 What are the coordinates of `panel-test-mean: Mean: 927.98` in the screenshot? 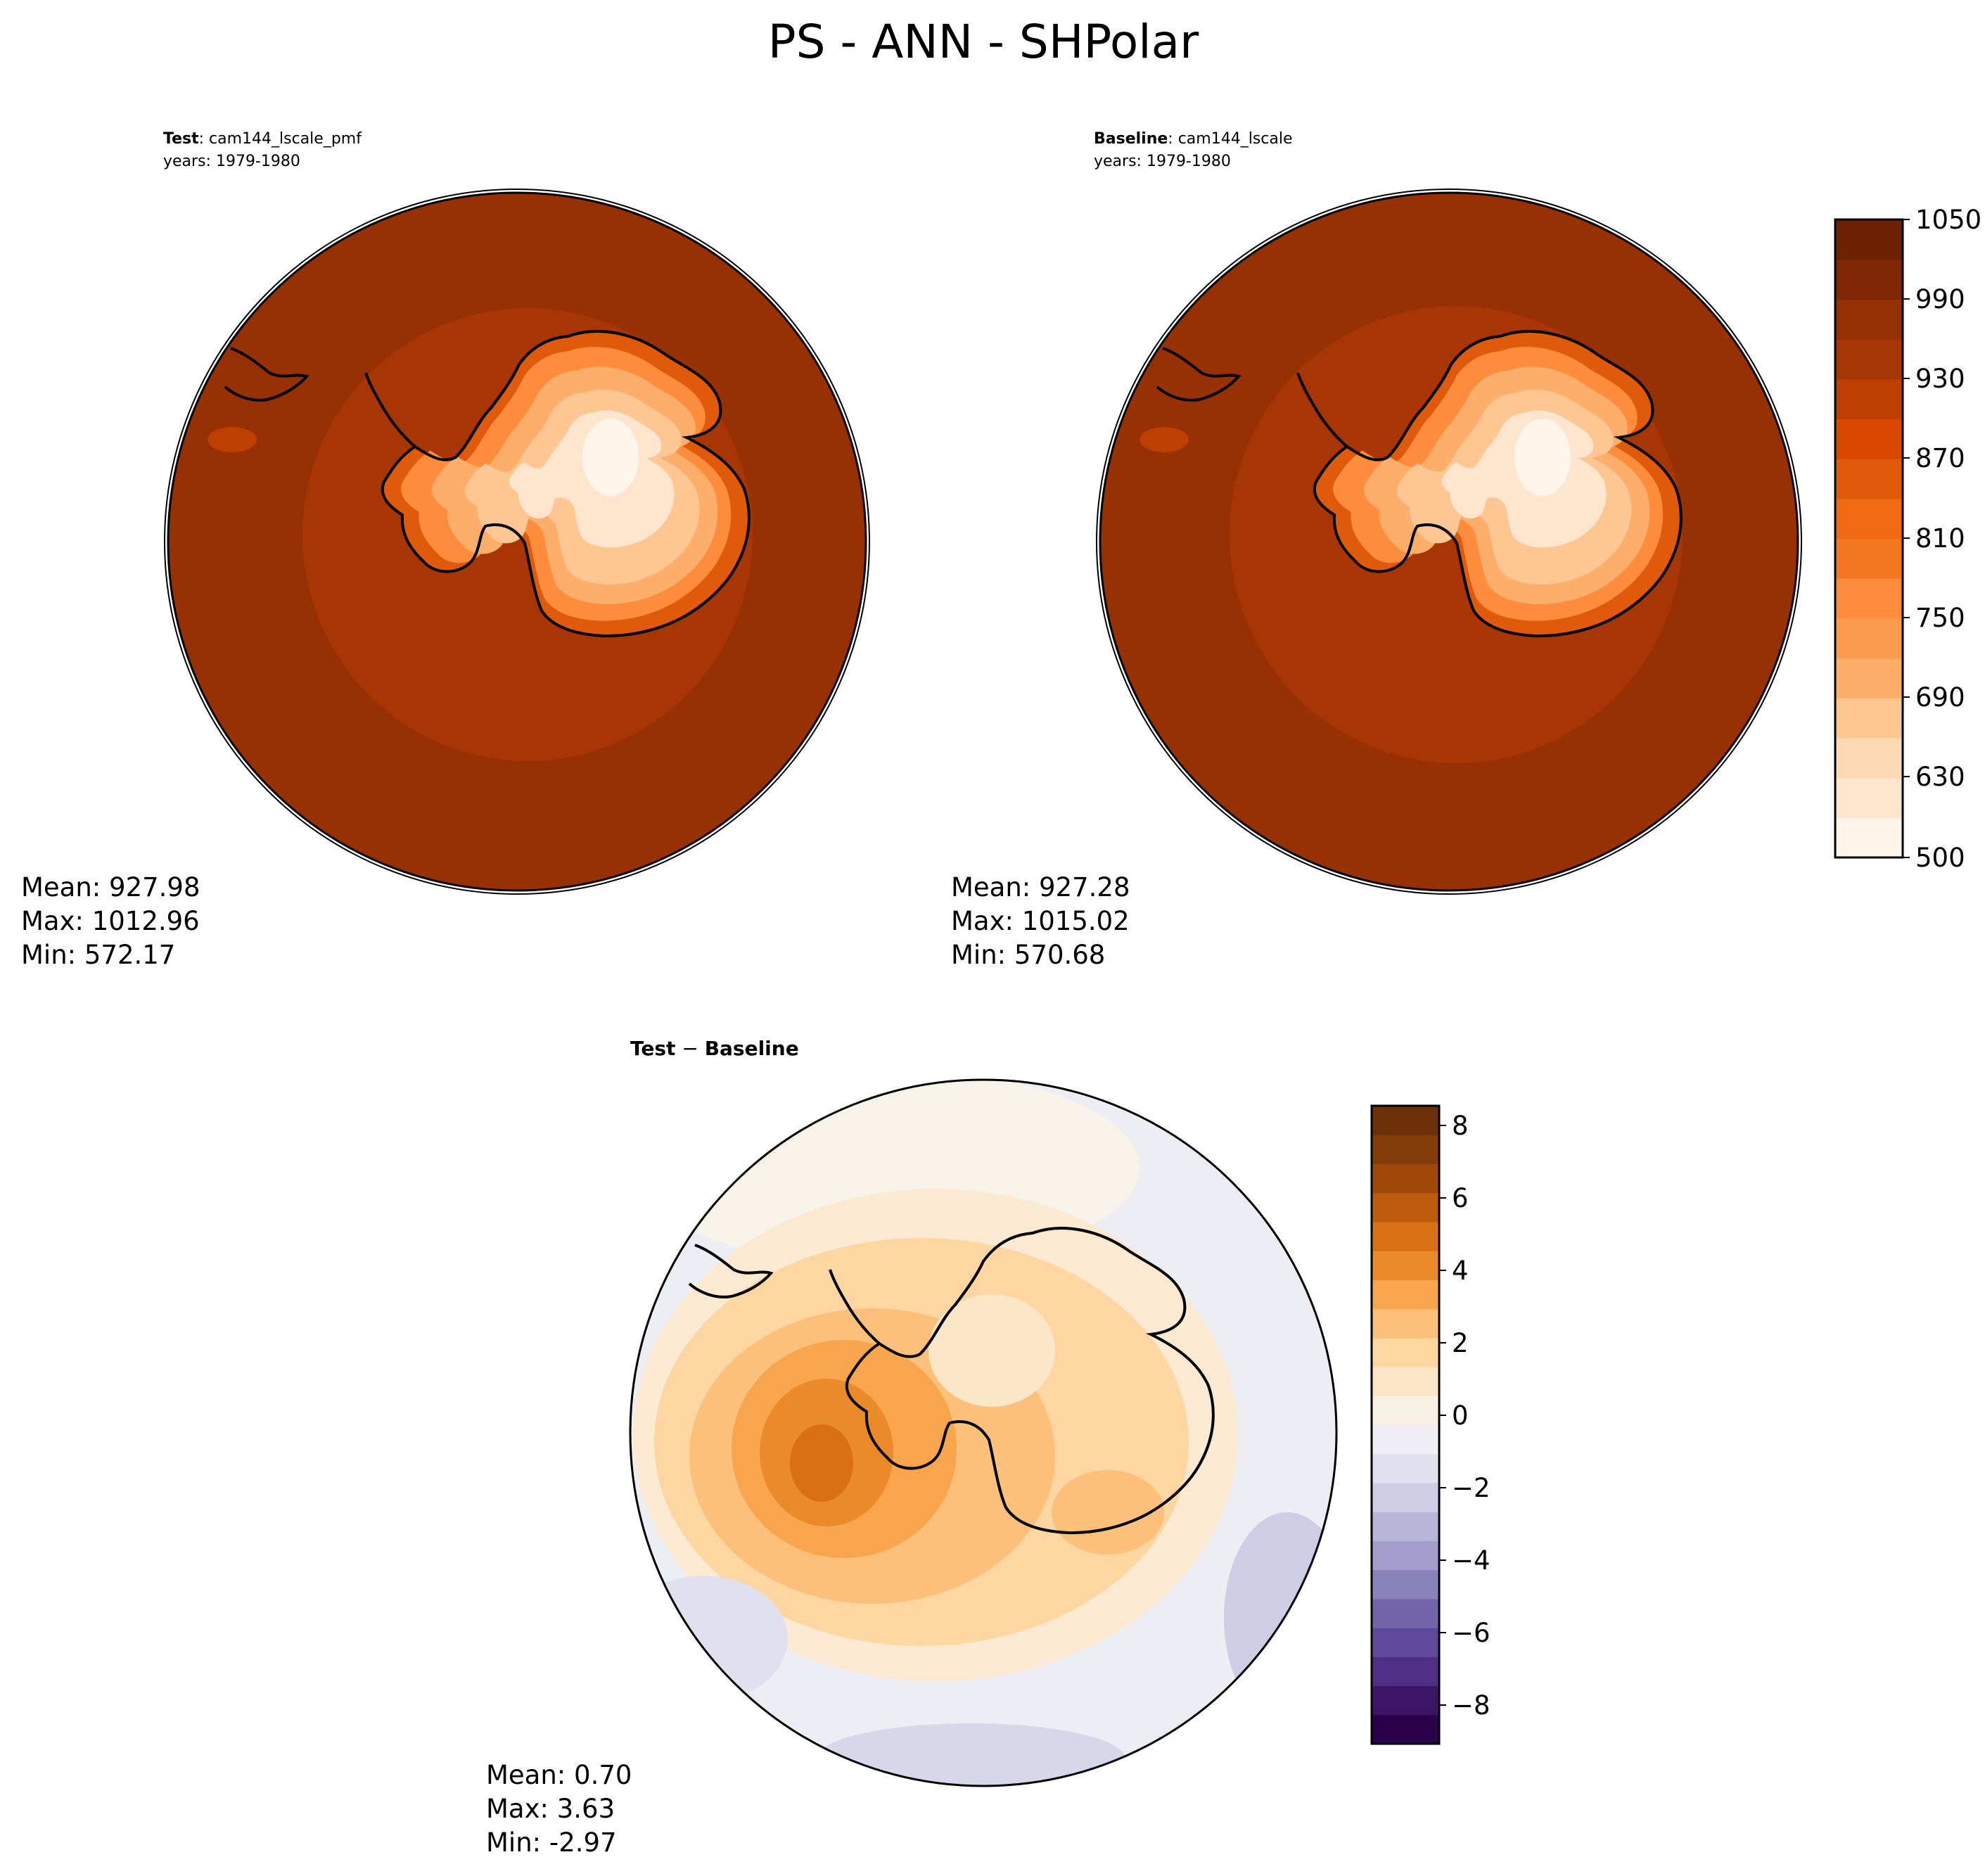 It's located at (110, 887).